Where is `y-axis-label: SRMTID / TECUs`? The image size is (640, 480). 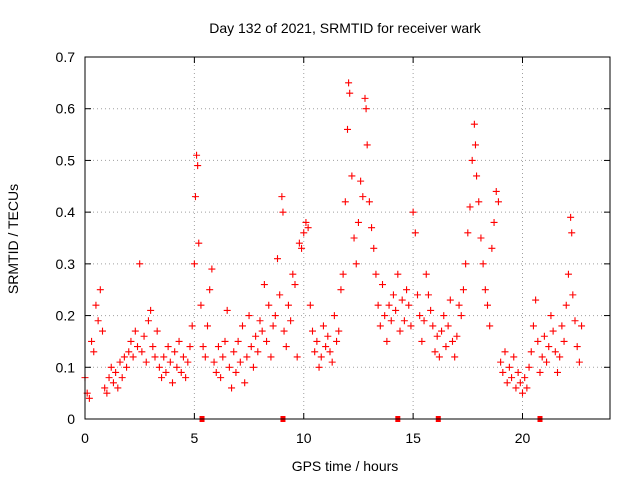
y-axis-label: SRMTID / TECUs is located at coordinates (13, 239).